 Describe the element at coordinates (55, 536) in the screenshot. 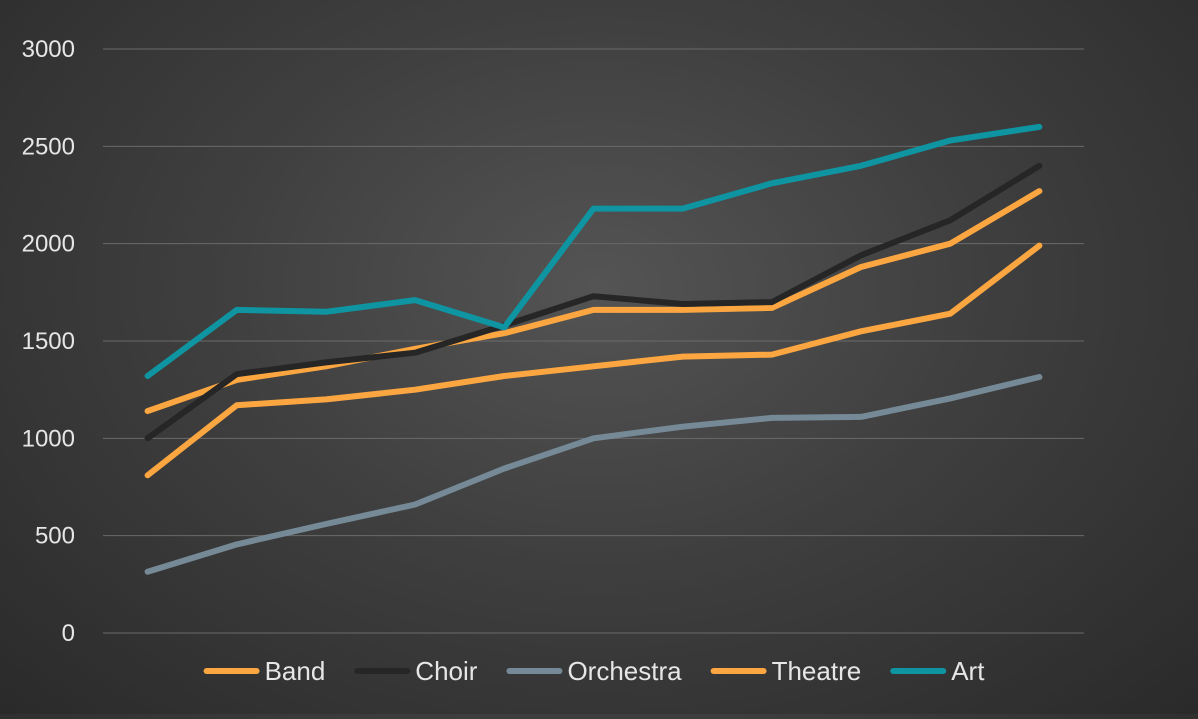

I see `y-tick-label: 500` at that location.